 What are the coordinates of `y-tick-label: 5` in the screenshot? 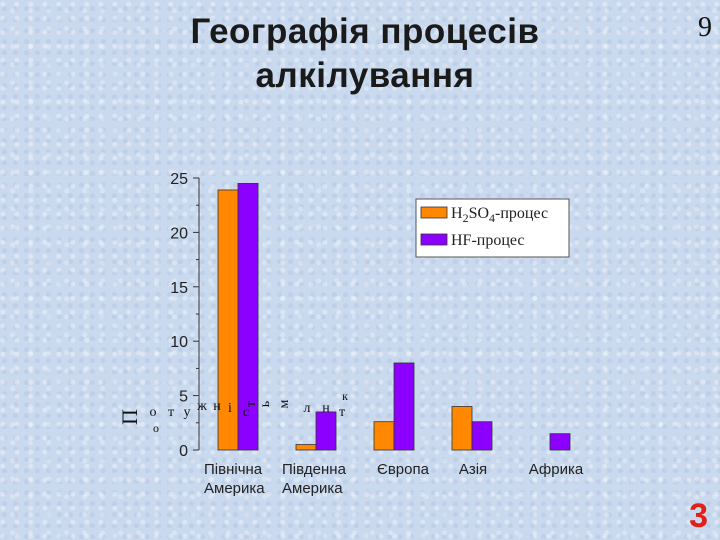 It's located at (183, 397).